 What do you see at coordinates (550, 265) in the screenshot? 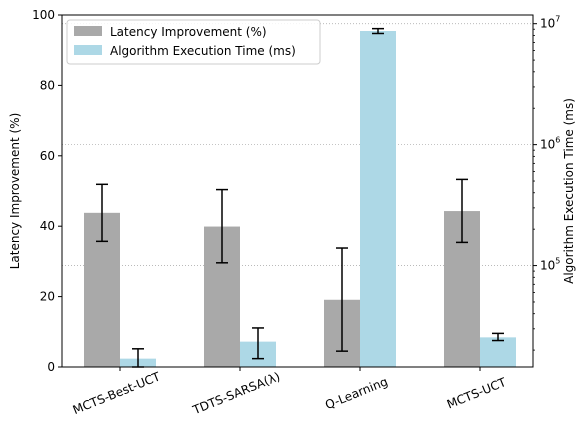
I see `right-tick-label: 10⁵` at bounding box center [550, 265].